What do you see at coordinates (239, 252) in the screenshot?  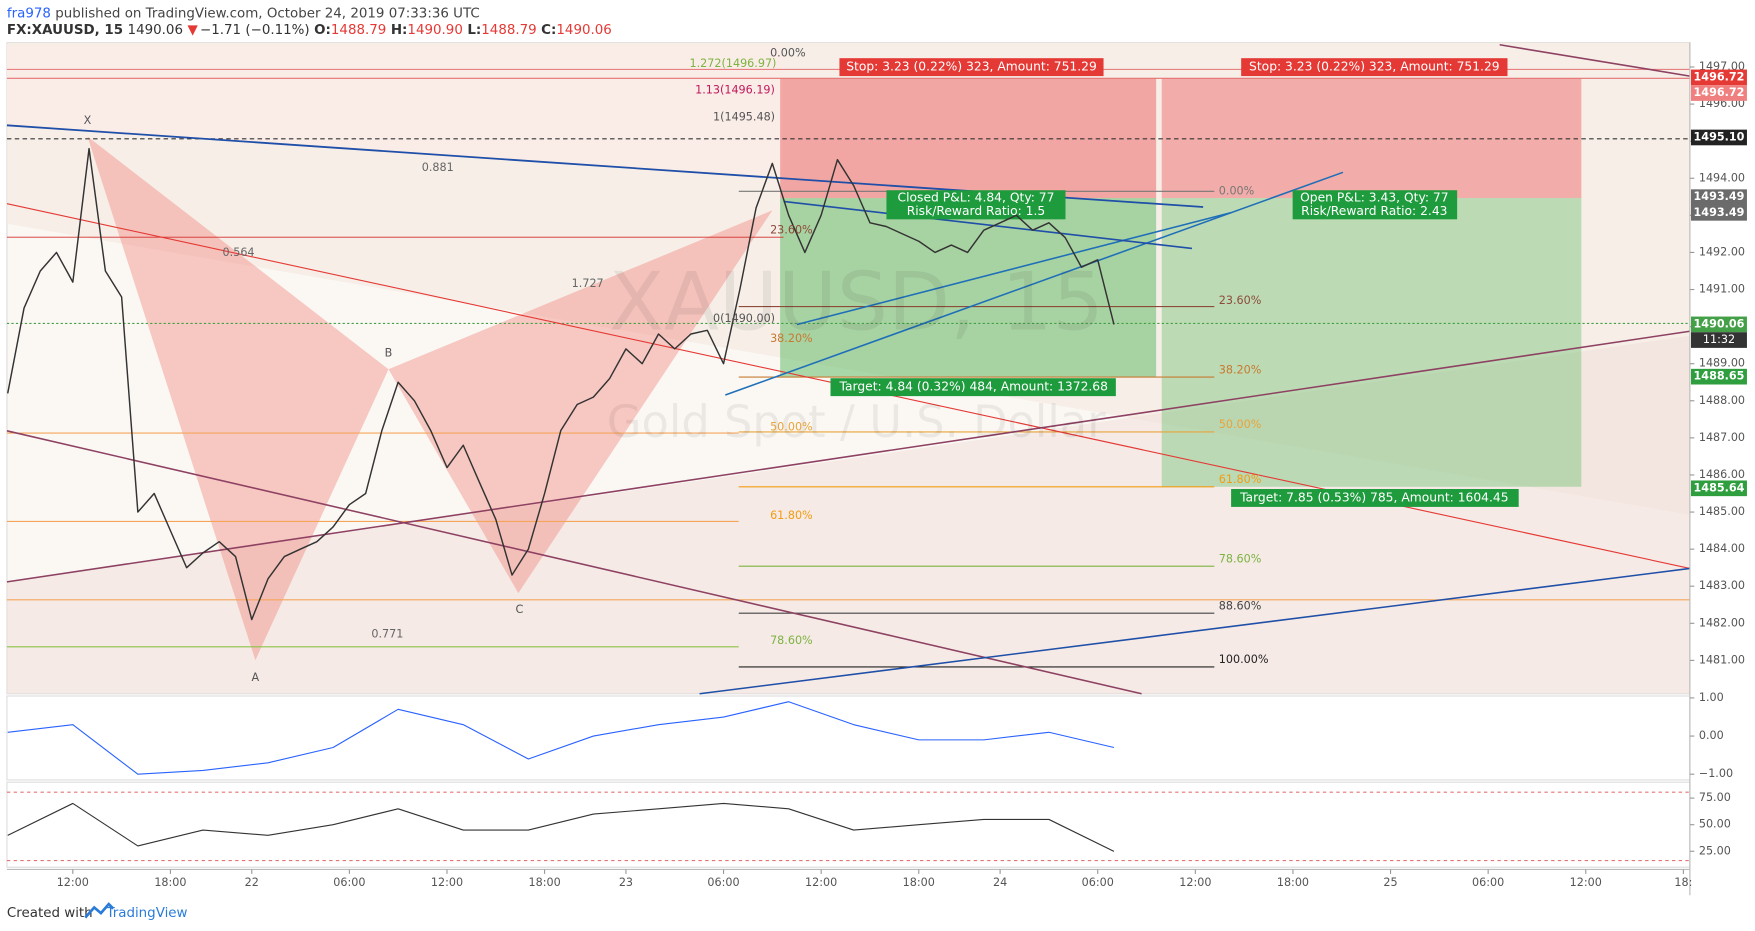 I see `annotation: 0.564` at bounding box center [239, 252].